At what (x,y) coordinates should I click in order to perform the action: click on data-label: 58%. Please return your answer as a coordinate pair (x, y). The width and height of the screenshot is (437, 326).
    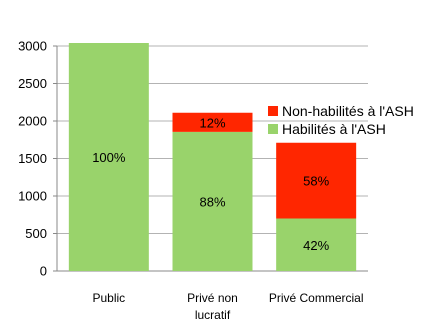
    Looking at the image, I should click on (316, 181).